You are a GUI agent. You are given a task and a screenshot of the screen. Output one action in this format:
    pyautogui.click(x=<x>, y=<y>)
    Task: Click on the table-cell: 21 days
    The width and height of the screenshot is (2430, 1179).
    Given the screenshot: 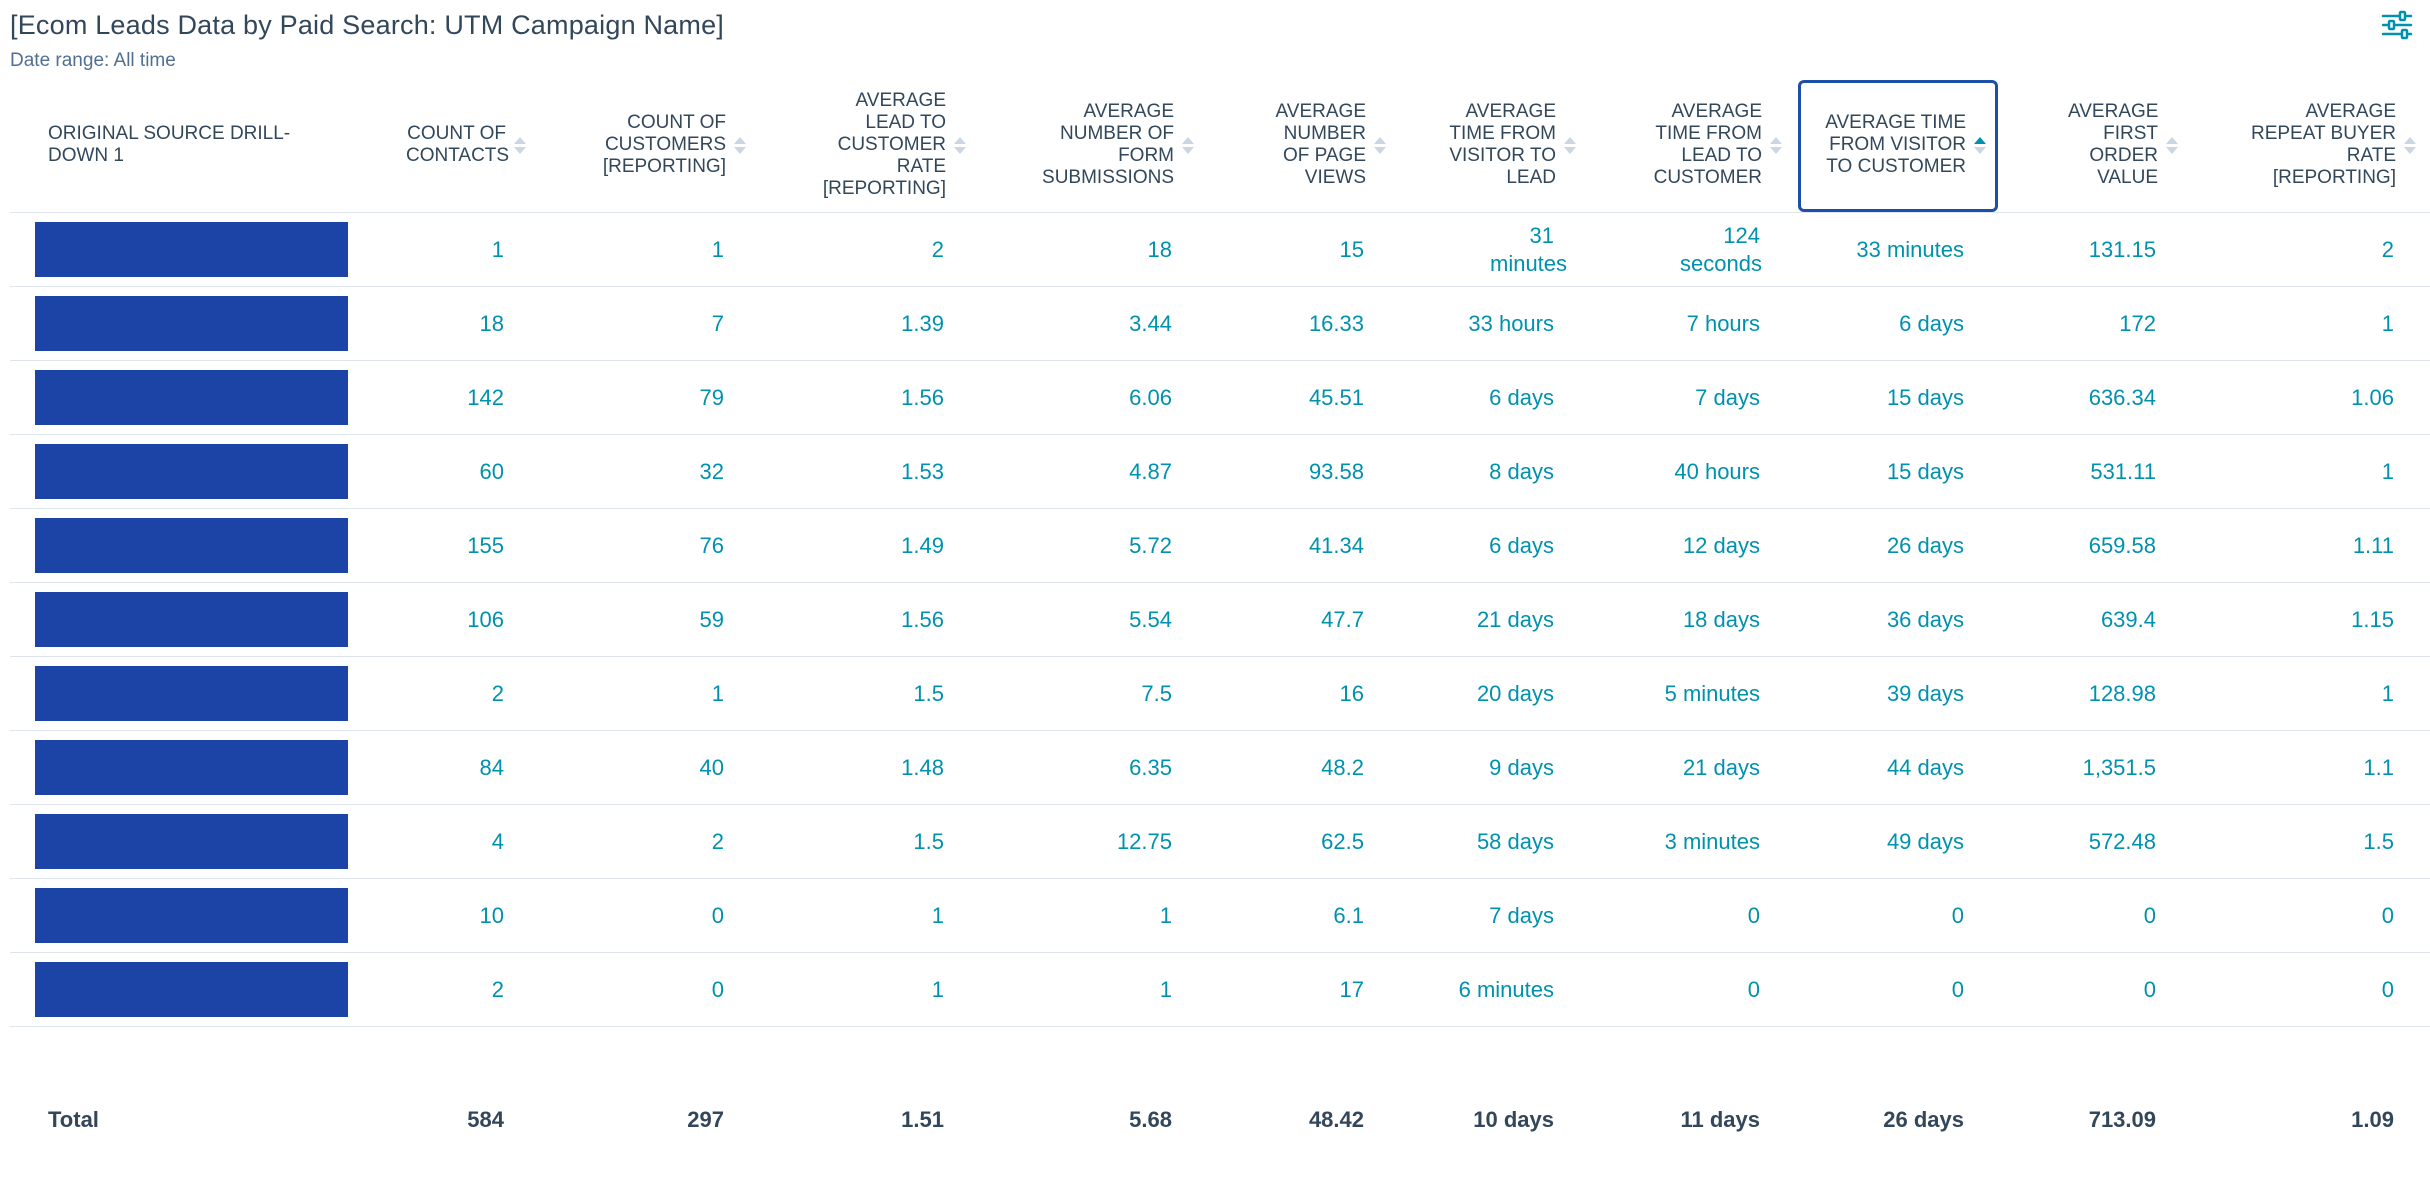 What is the action you would take?
    pyautogui.click(x=1495, y=620)
    